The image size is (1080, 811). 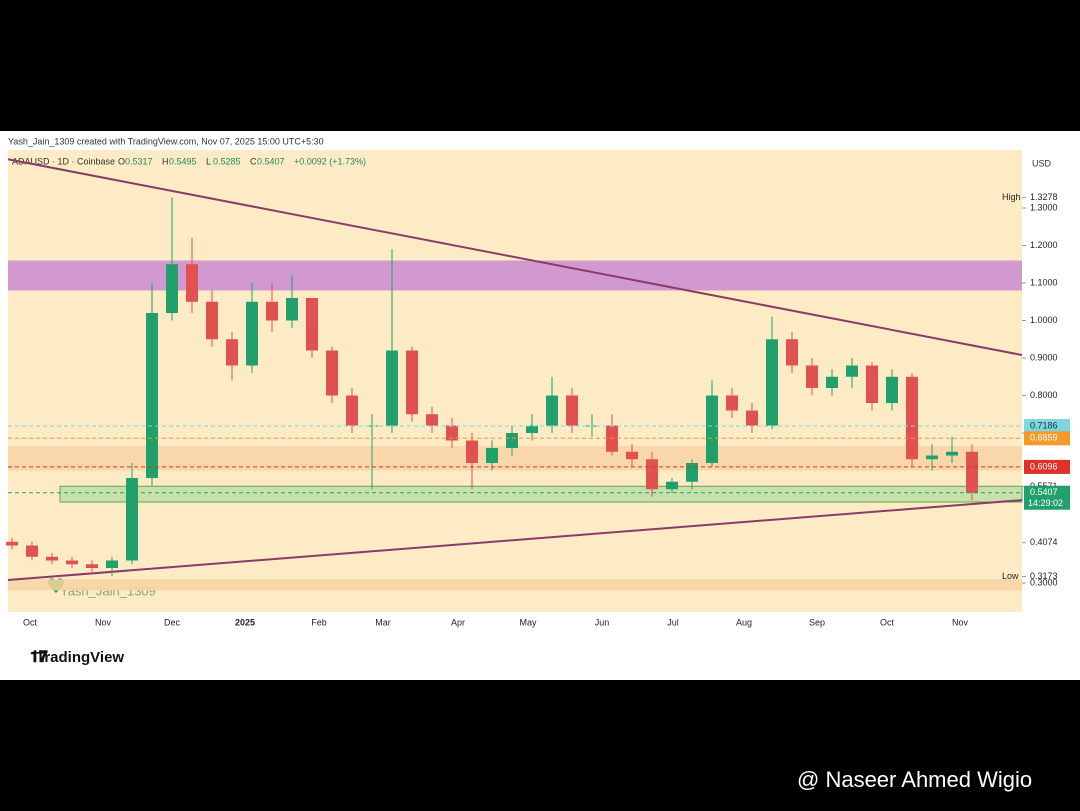 What do you see at coordinates (139, 161) in the screenshot?
I see `ohlc-value: 0.5317` at bounding box center [139, 161].